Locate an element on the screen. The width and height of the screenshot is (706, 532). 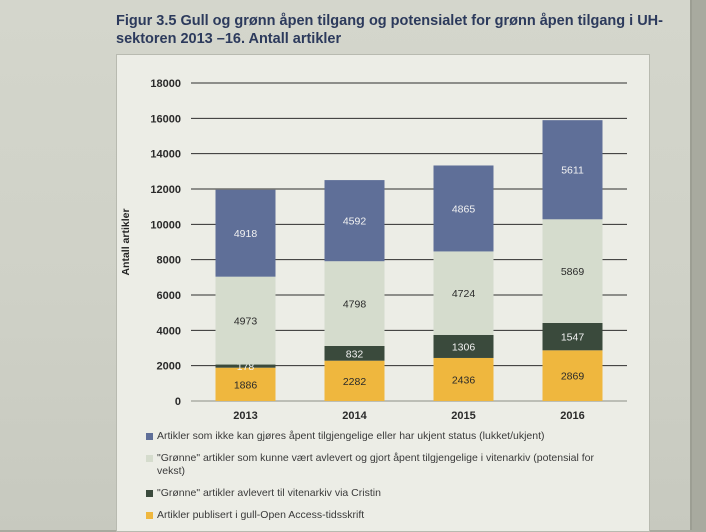
data-label: 4592 is located at coordinates (355, 222).